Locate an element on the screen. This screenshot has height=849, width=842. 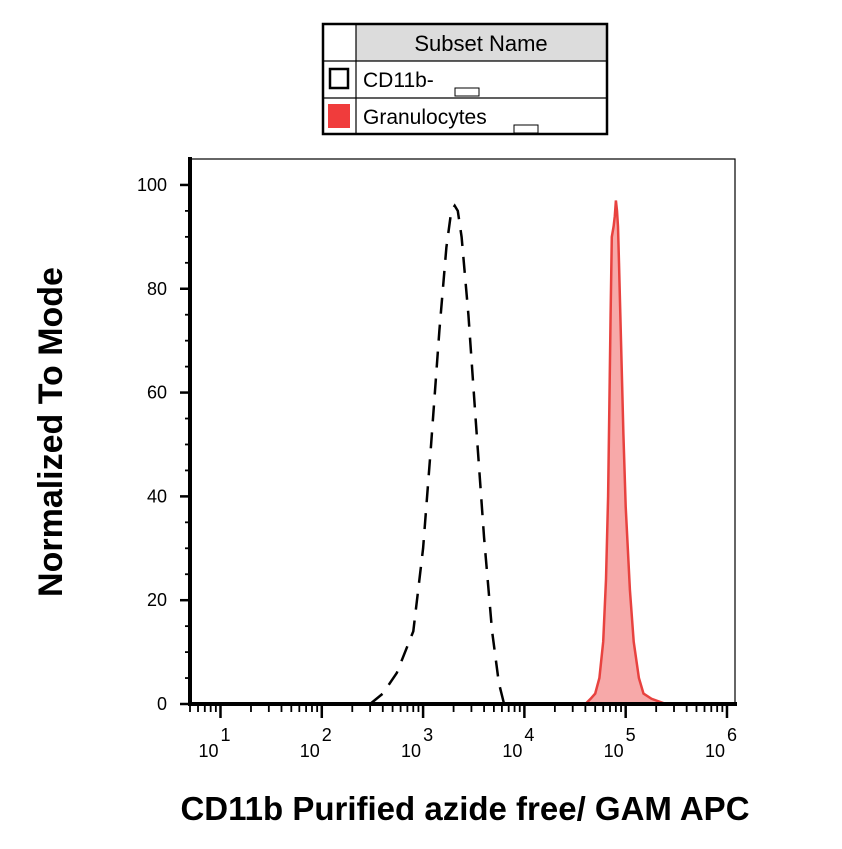
y-axis-ticks: 0 20 40 60 80 100 is located at coordinates (163, 444).